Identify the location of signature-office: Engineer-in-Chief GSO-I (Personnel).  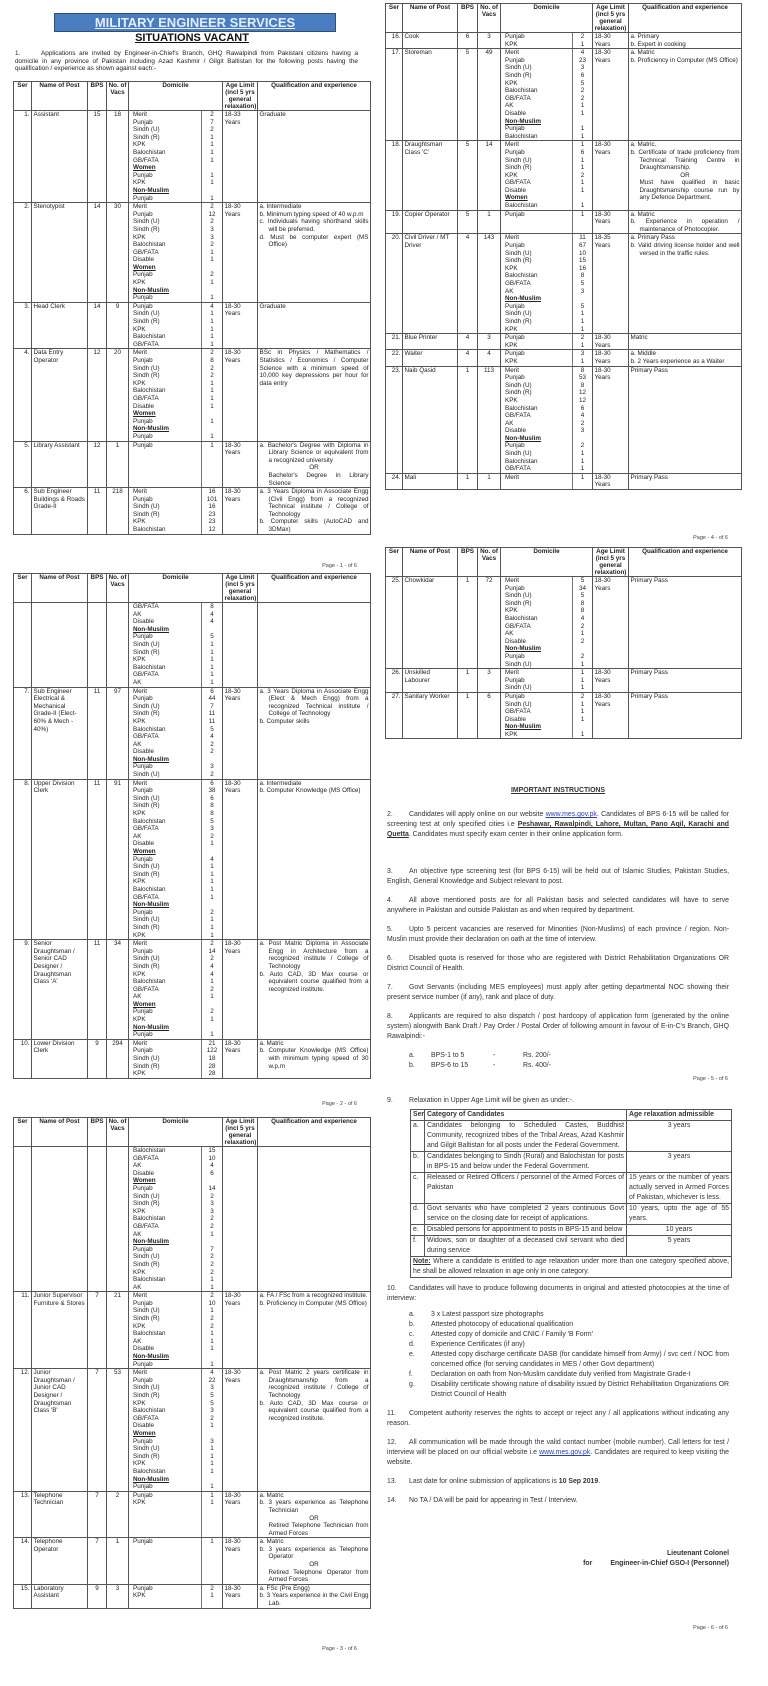
(669, 1563).